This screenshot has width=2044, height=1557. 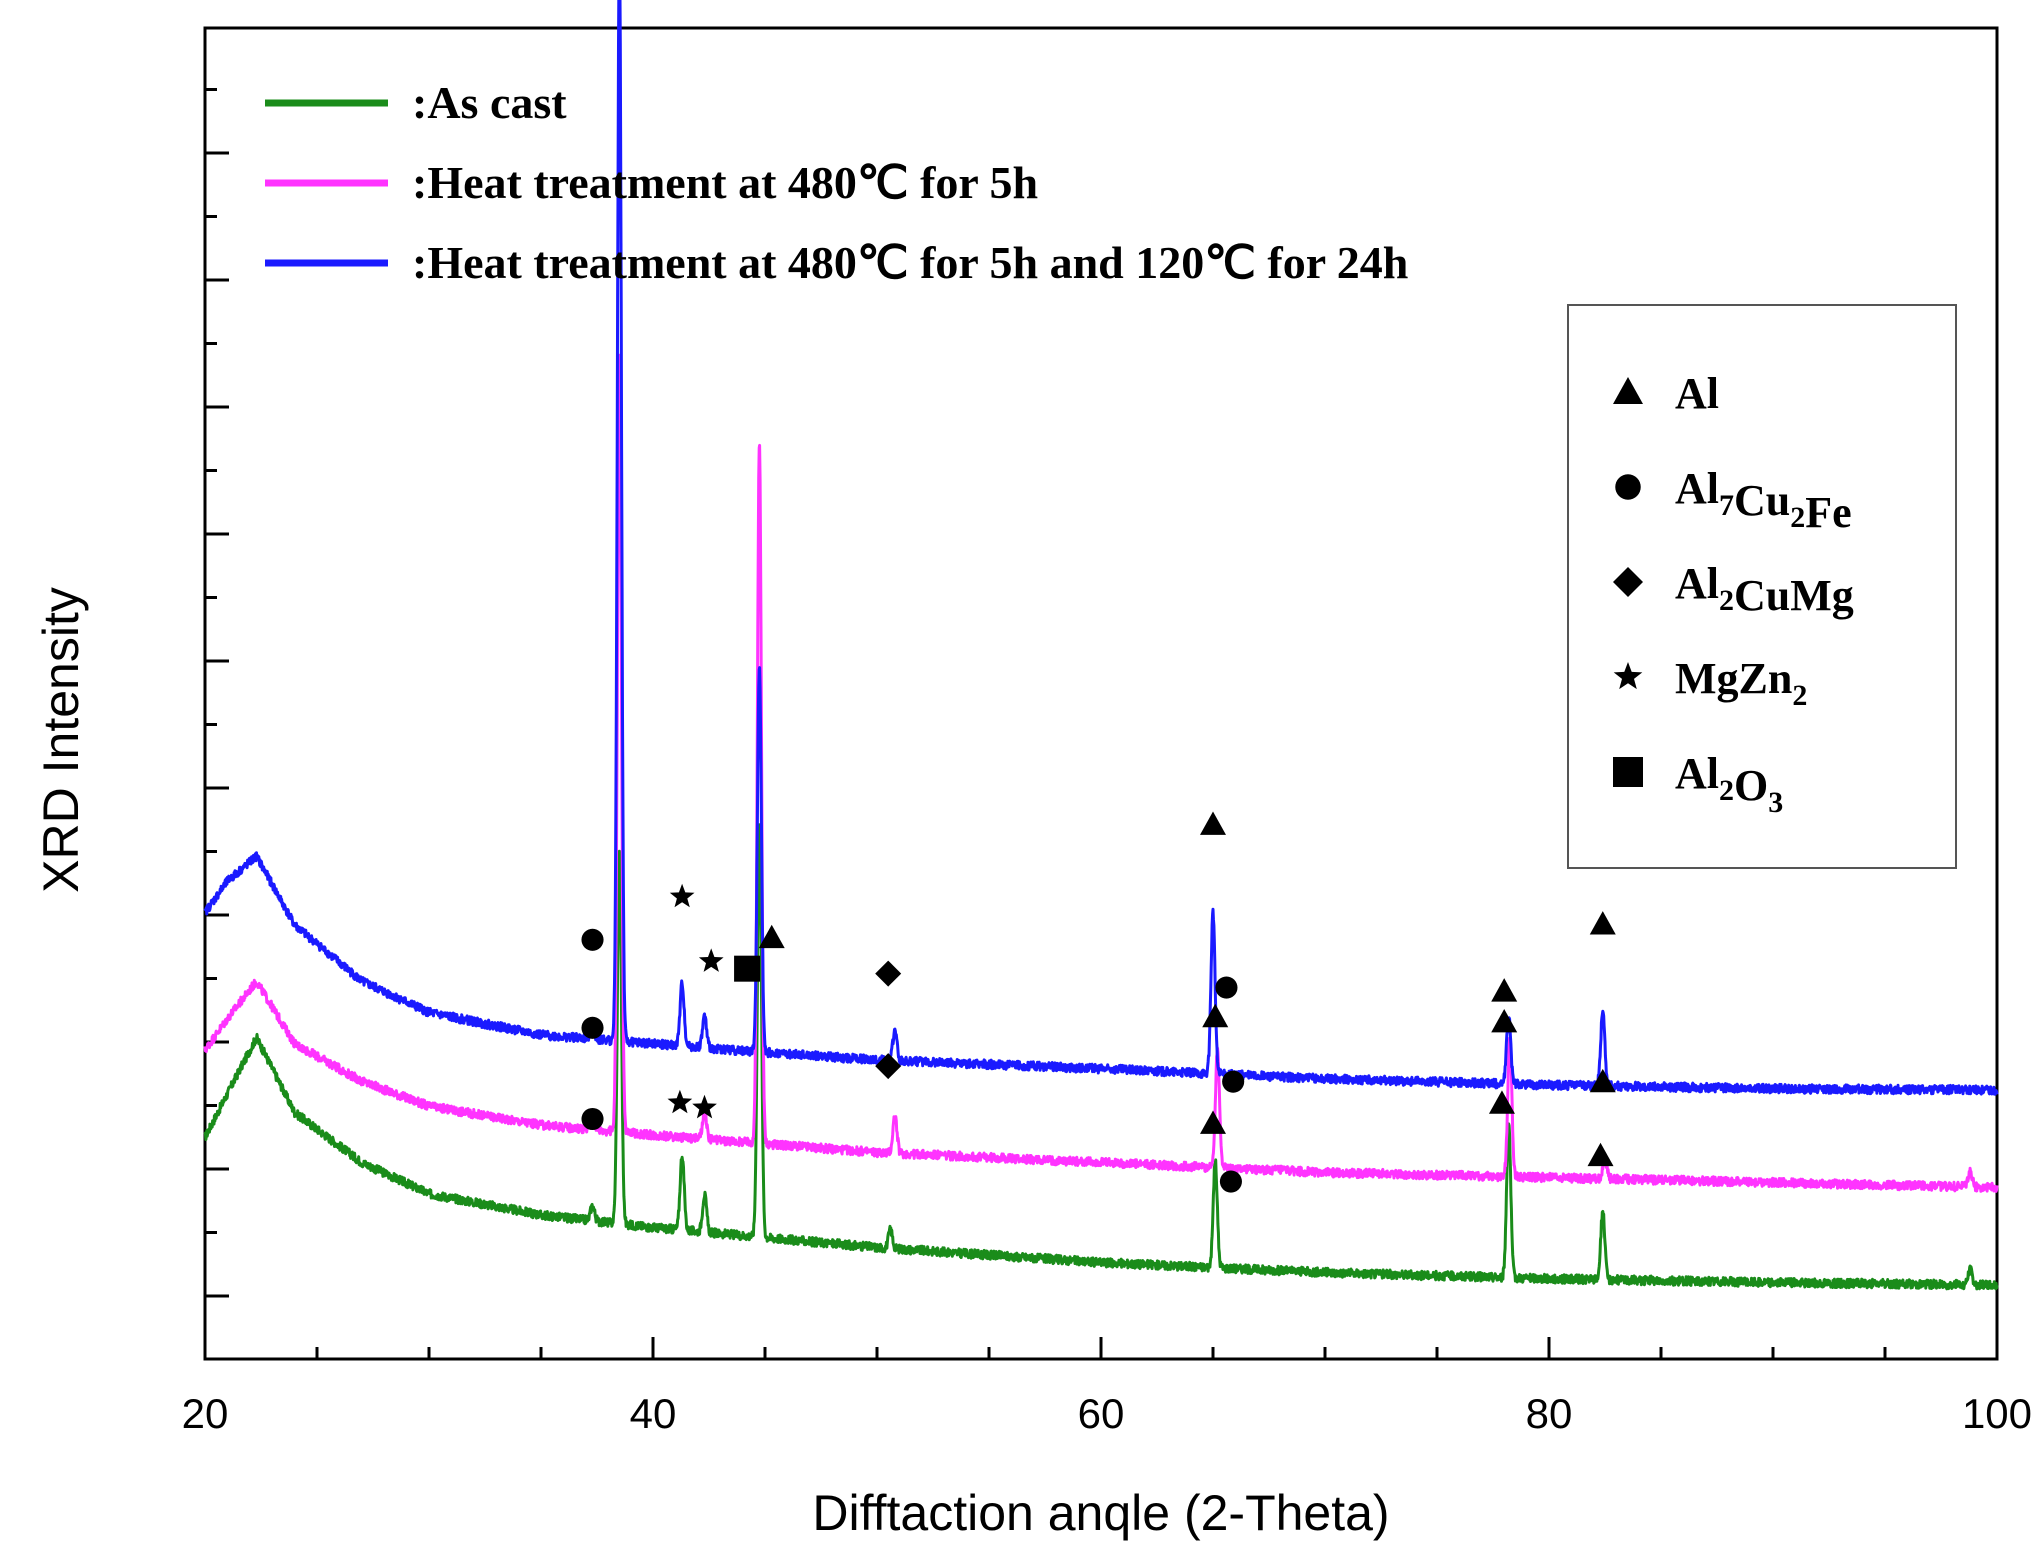 What do you see at coordinates (205, 1413) in the screenshot?
I see `x-tick-label: 20` at bounding box center [205, 1413].